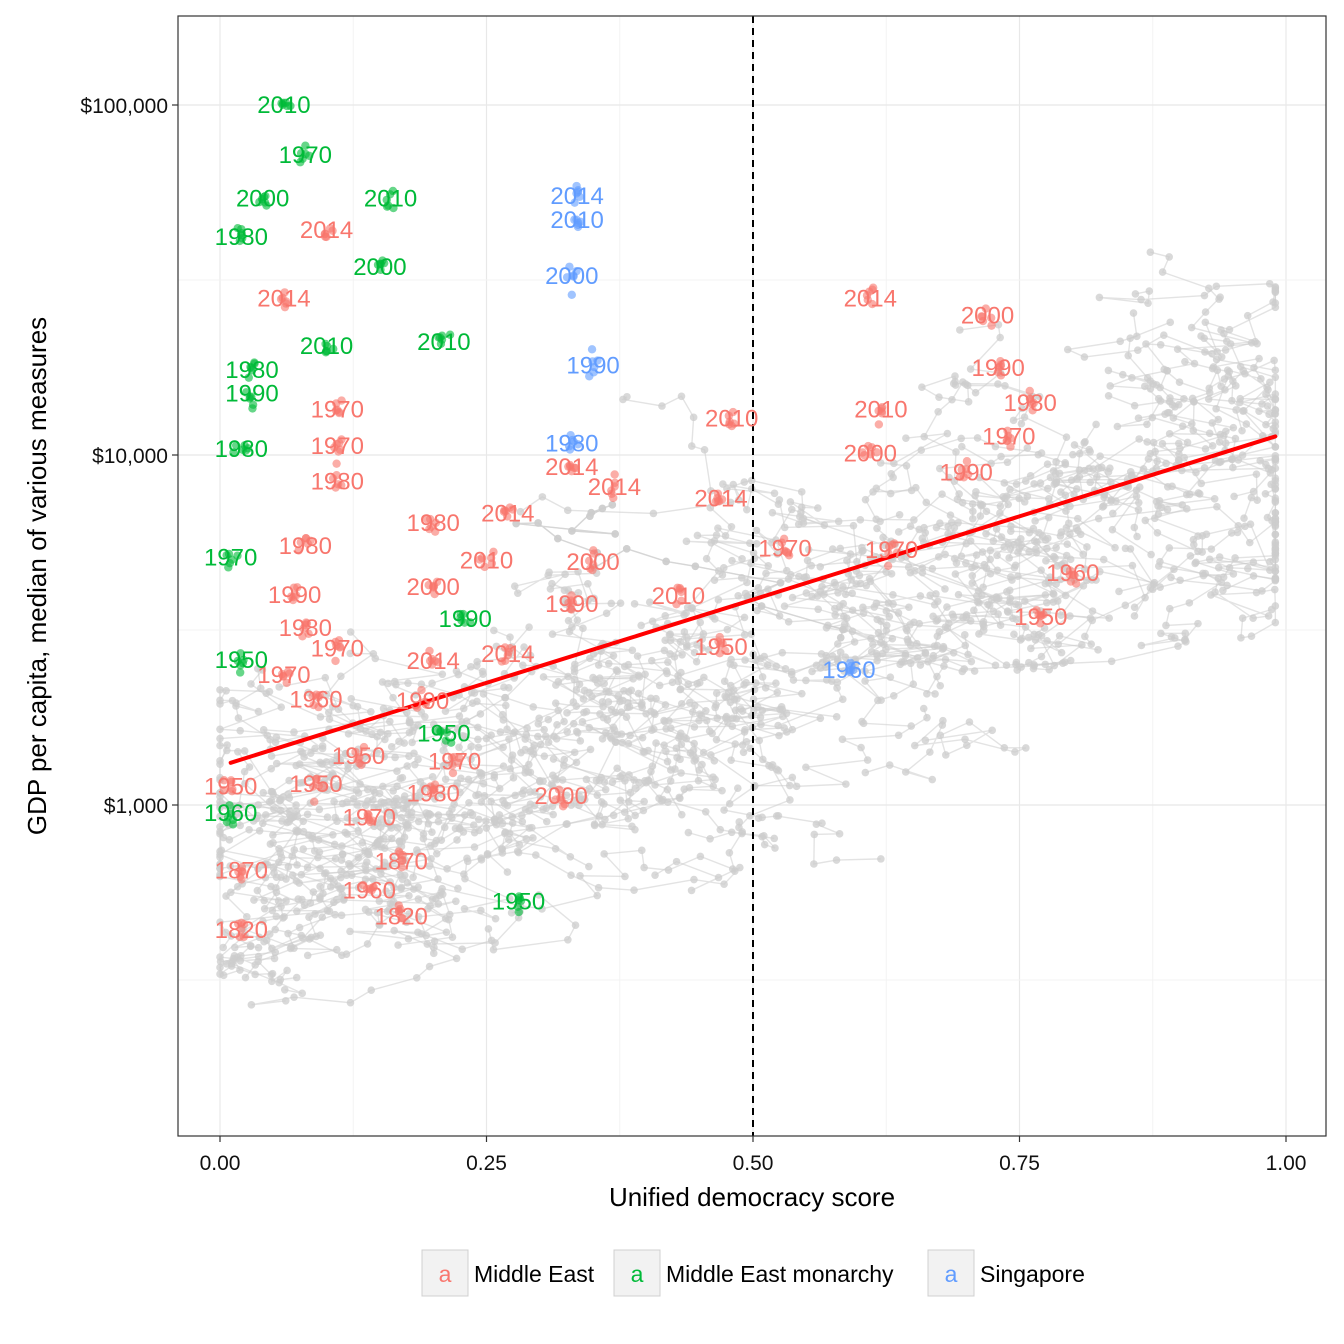  Describe the element at coordinates (241, 870) in the screenshot. I see `year-label: 1870` at that location.